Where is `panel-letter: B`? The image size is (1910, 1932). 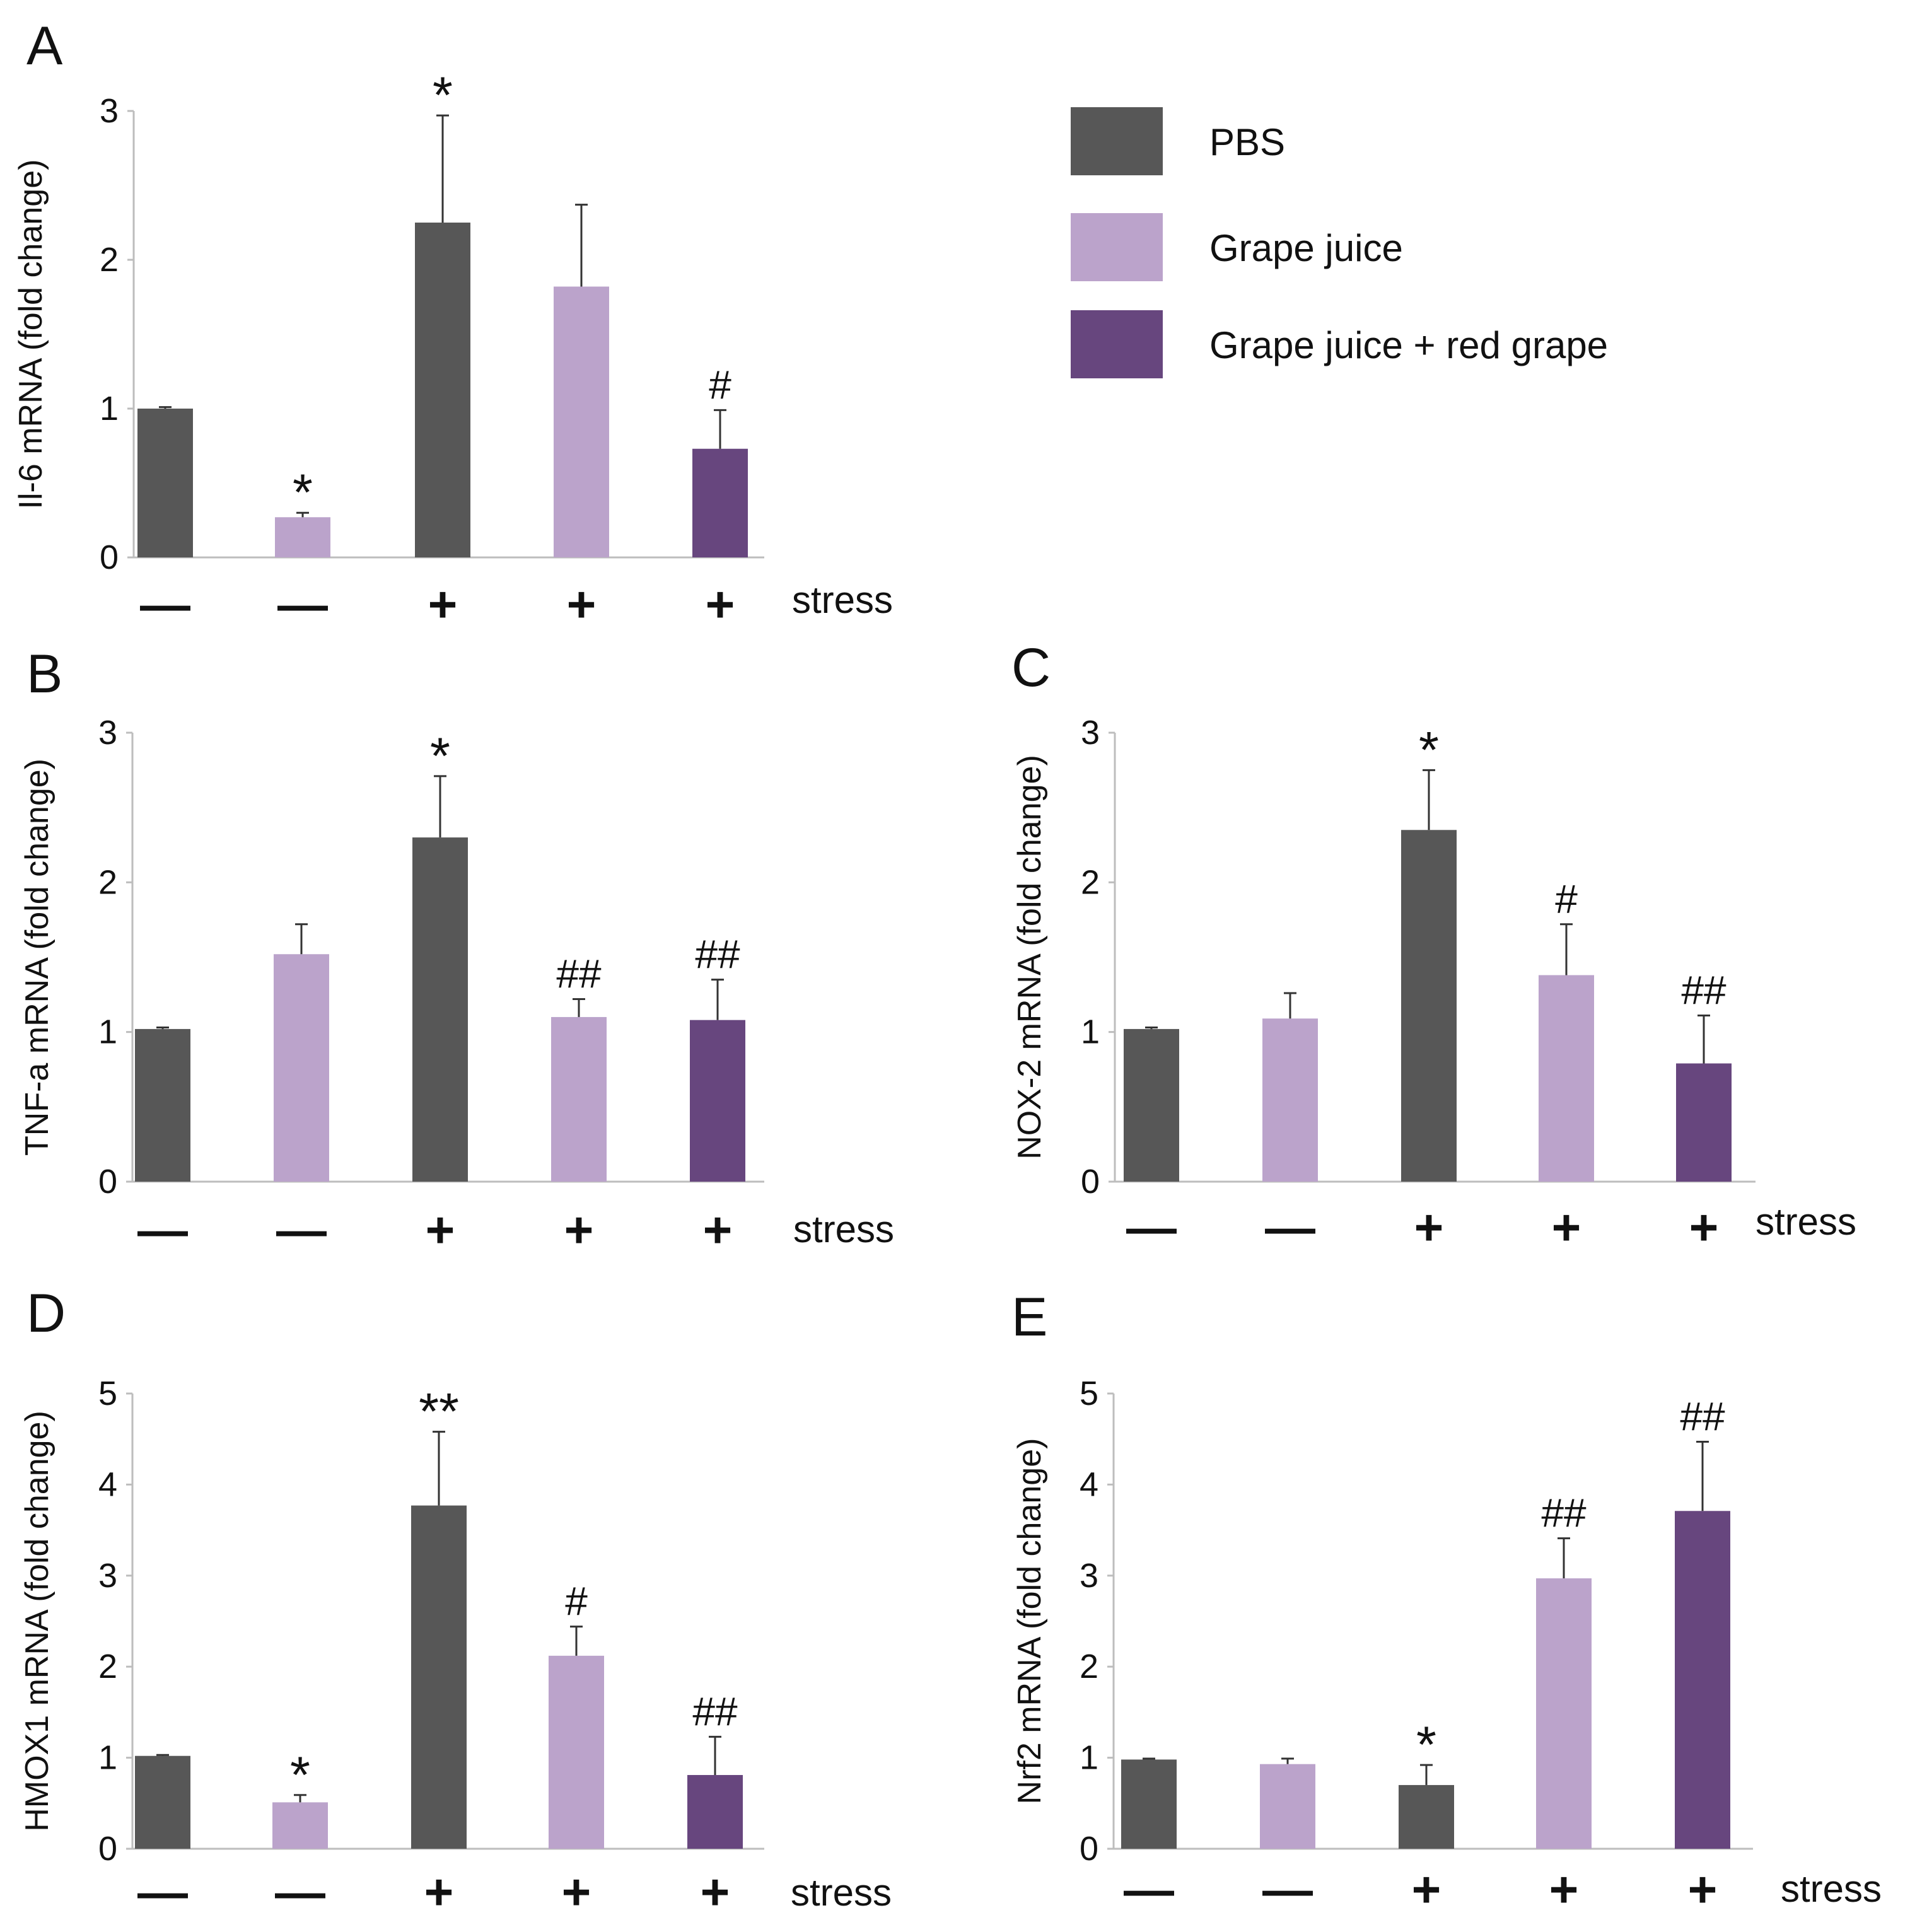 panel-letter: B is located at coordinates (44, 674).